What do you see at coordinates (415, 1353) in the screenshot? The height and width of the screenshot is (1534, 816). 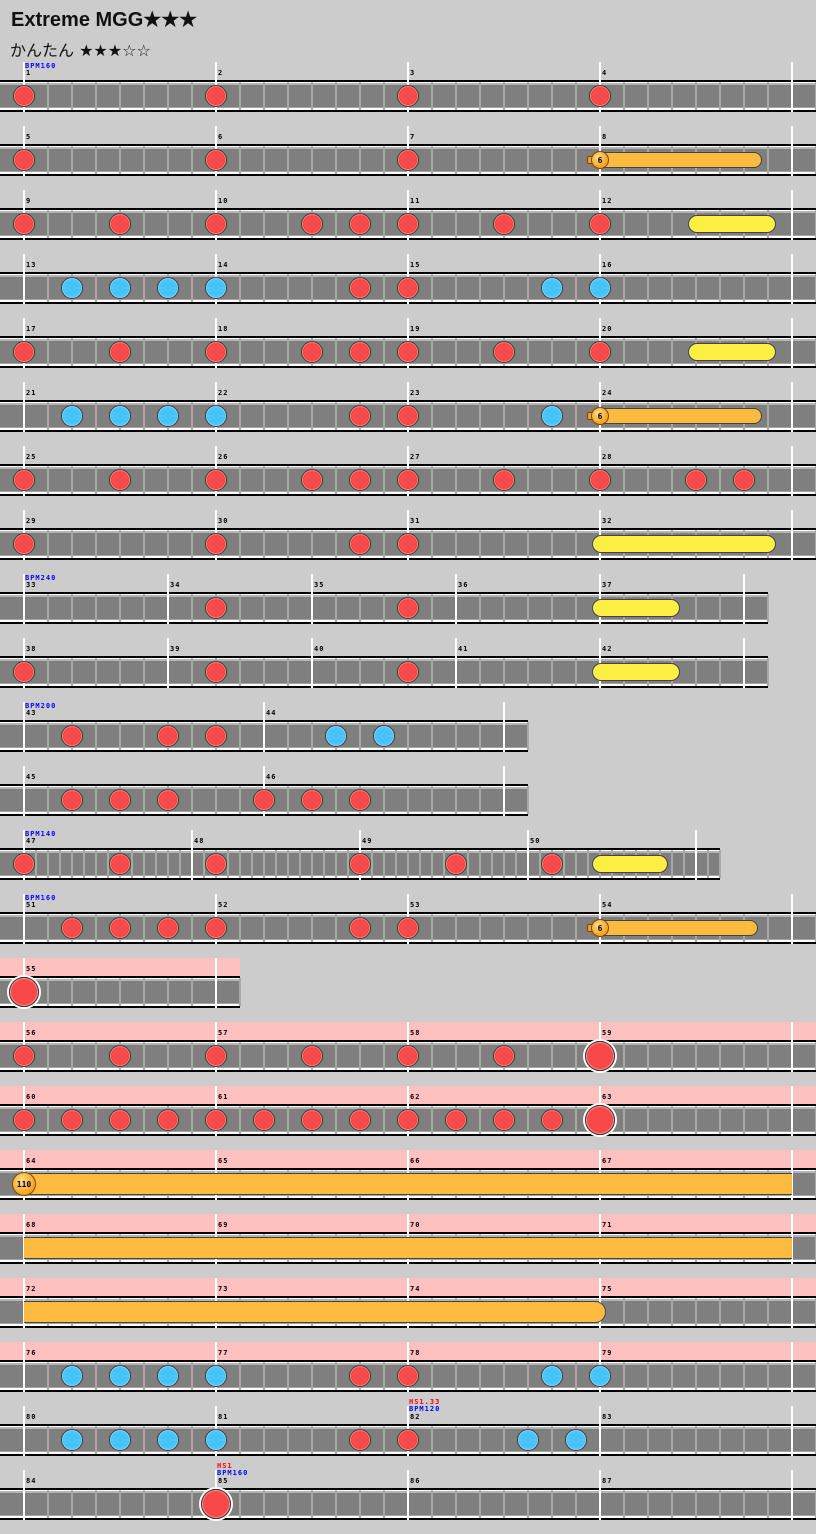 I see `measure-number: 78` at bounding box center [415, 1353].